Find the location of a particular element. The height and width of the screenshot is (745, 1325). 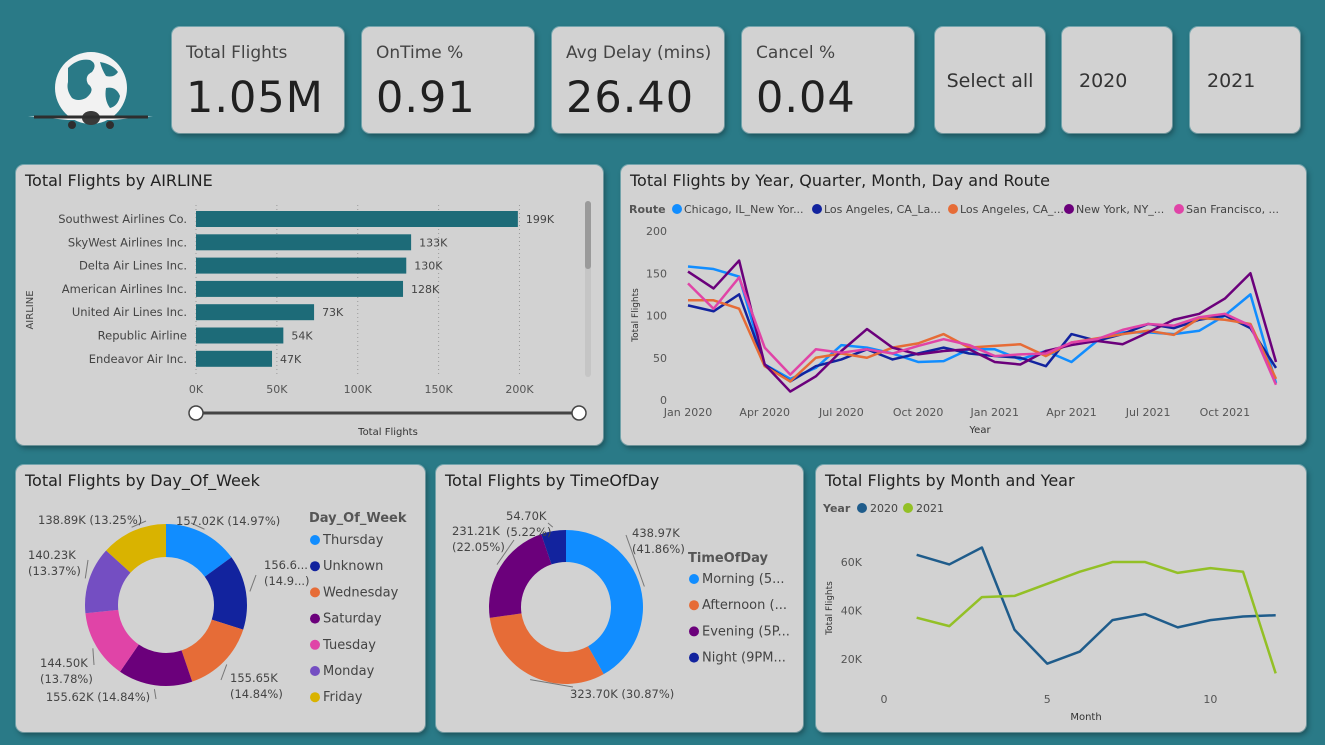

slicer-label: 2021 is located at coordinates (1231, 81).